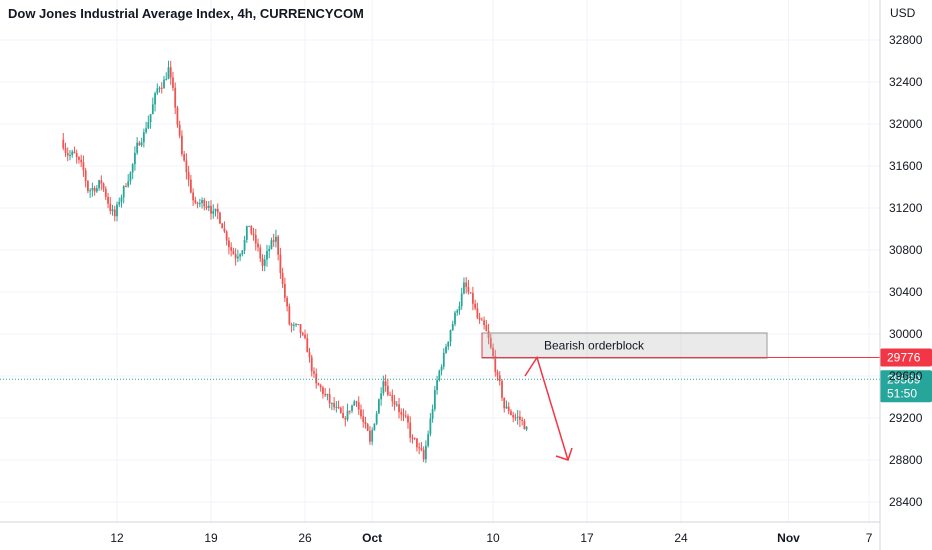 This screenshot has height=550, width=932. I want to click on y-tick-label: 31600, so click(906, 166).